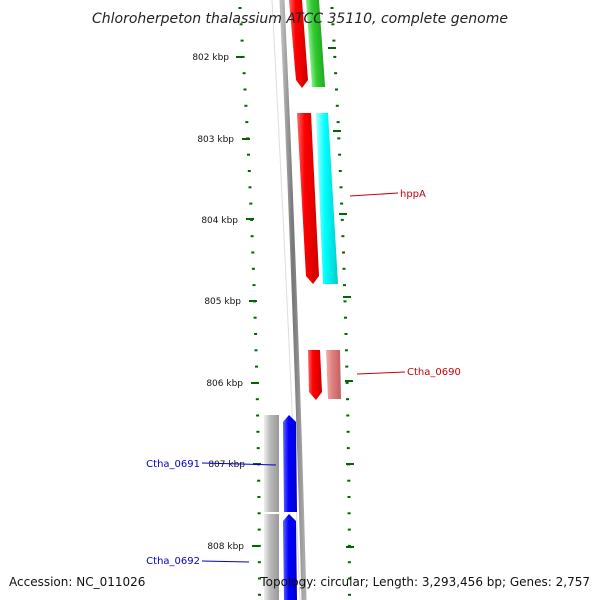 The width and height of the screenshot is (600, 600). Describe the element at coordinates (224, 384) in the screenshot. I see `tick-label: 806 kbp` at that location.